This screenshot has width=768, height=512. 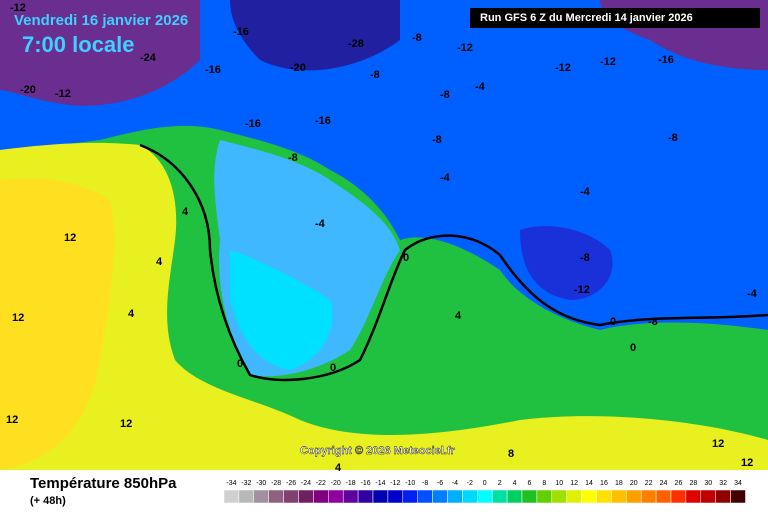 I want to click on scale-label: 2, so click(x=500, y=483).